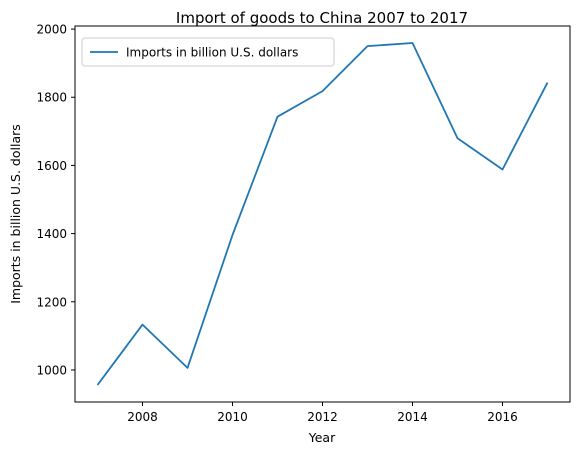 The image size is (580, 455). Describe the element at coordinates (212, 53) in the screenshot. I see `legend-label: Imports in billion U.S. dollars` at that location.